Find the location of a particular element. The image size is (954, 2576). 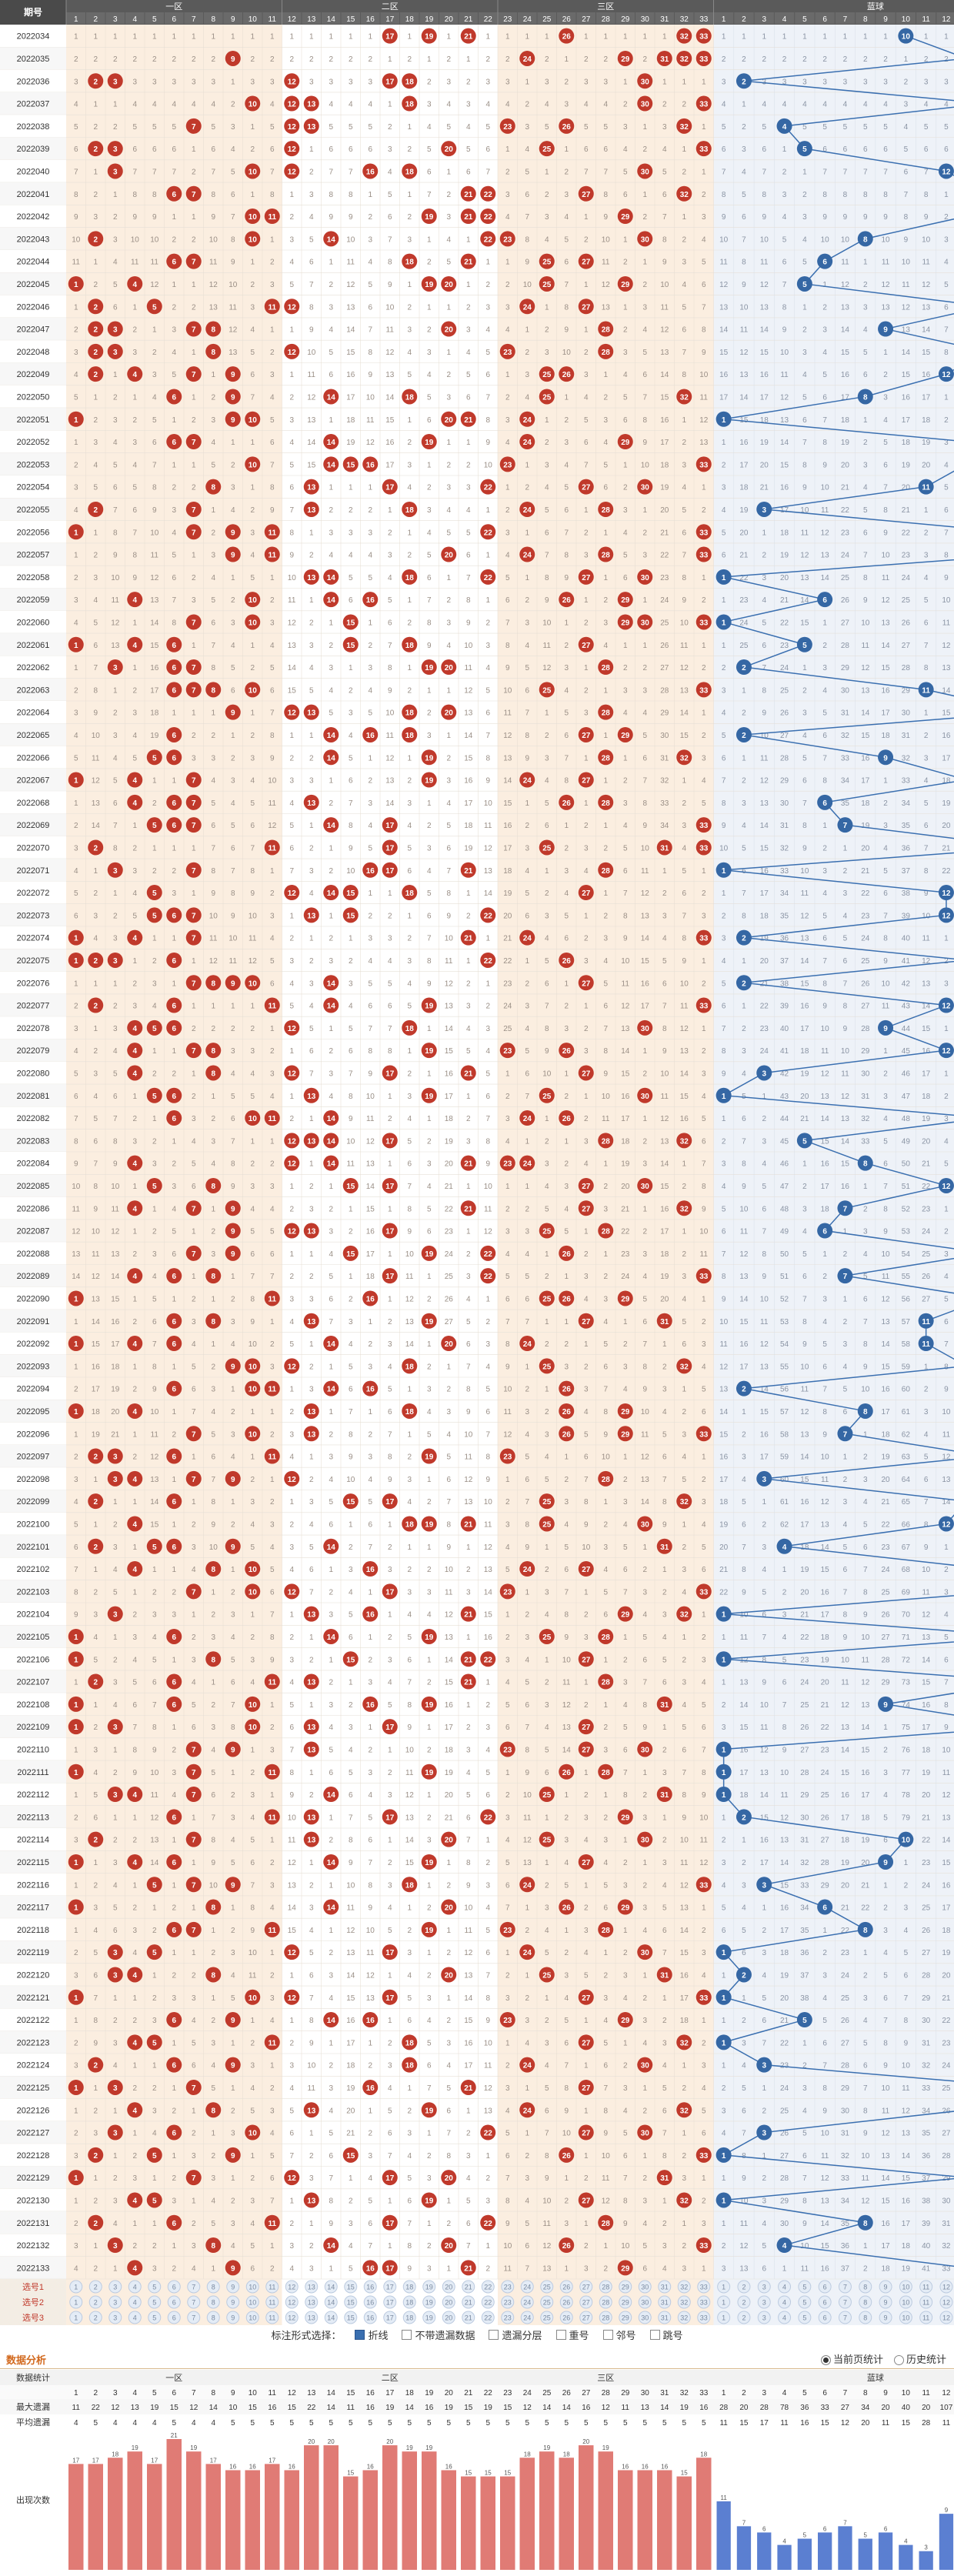

miss-count: 14 is located at coordinates (155, 1863).